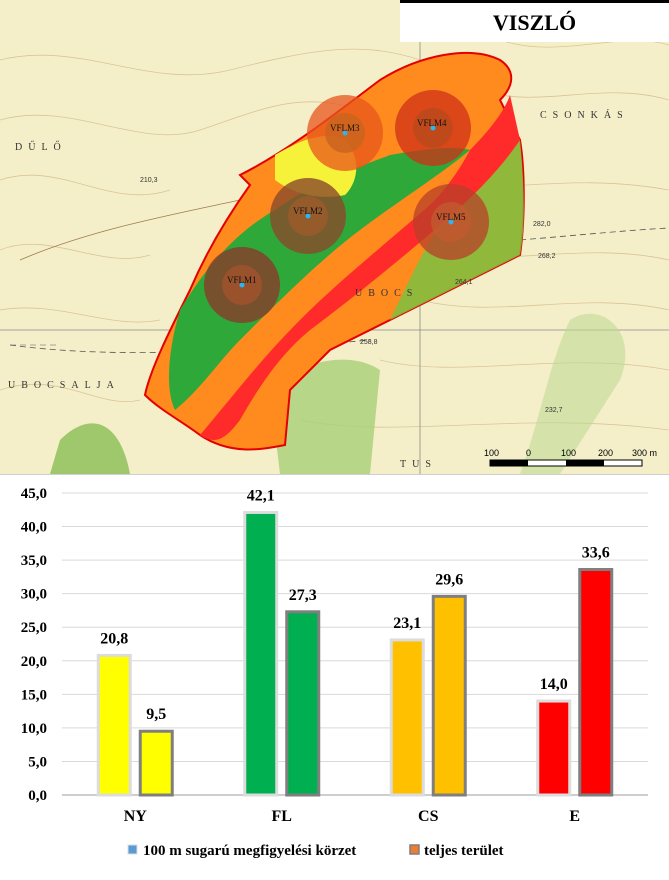  I want to click on x-axis: NY FL CS E, so click(352, 816).